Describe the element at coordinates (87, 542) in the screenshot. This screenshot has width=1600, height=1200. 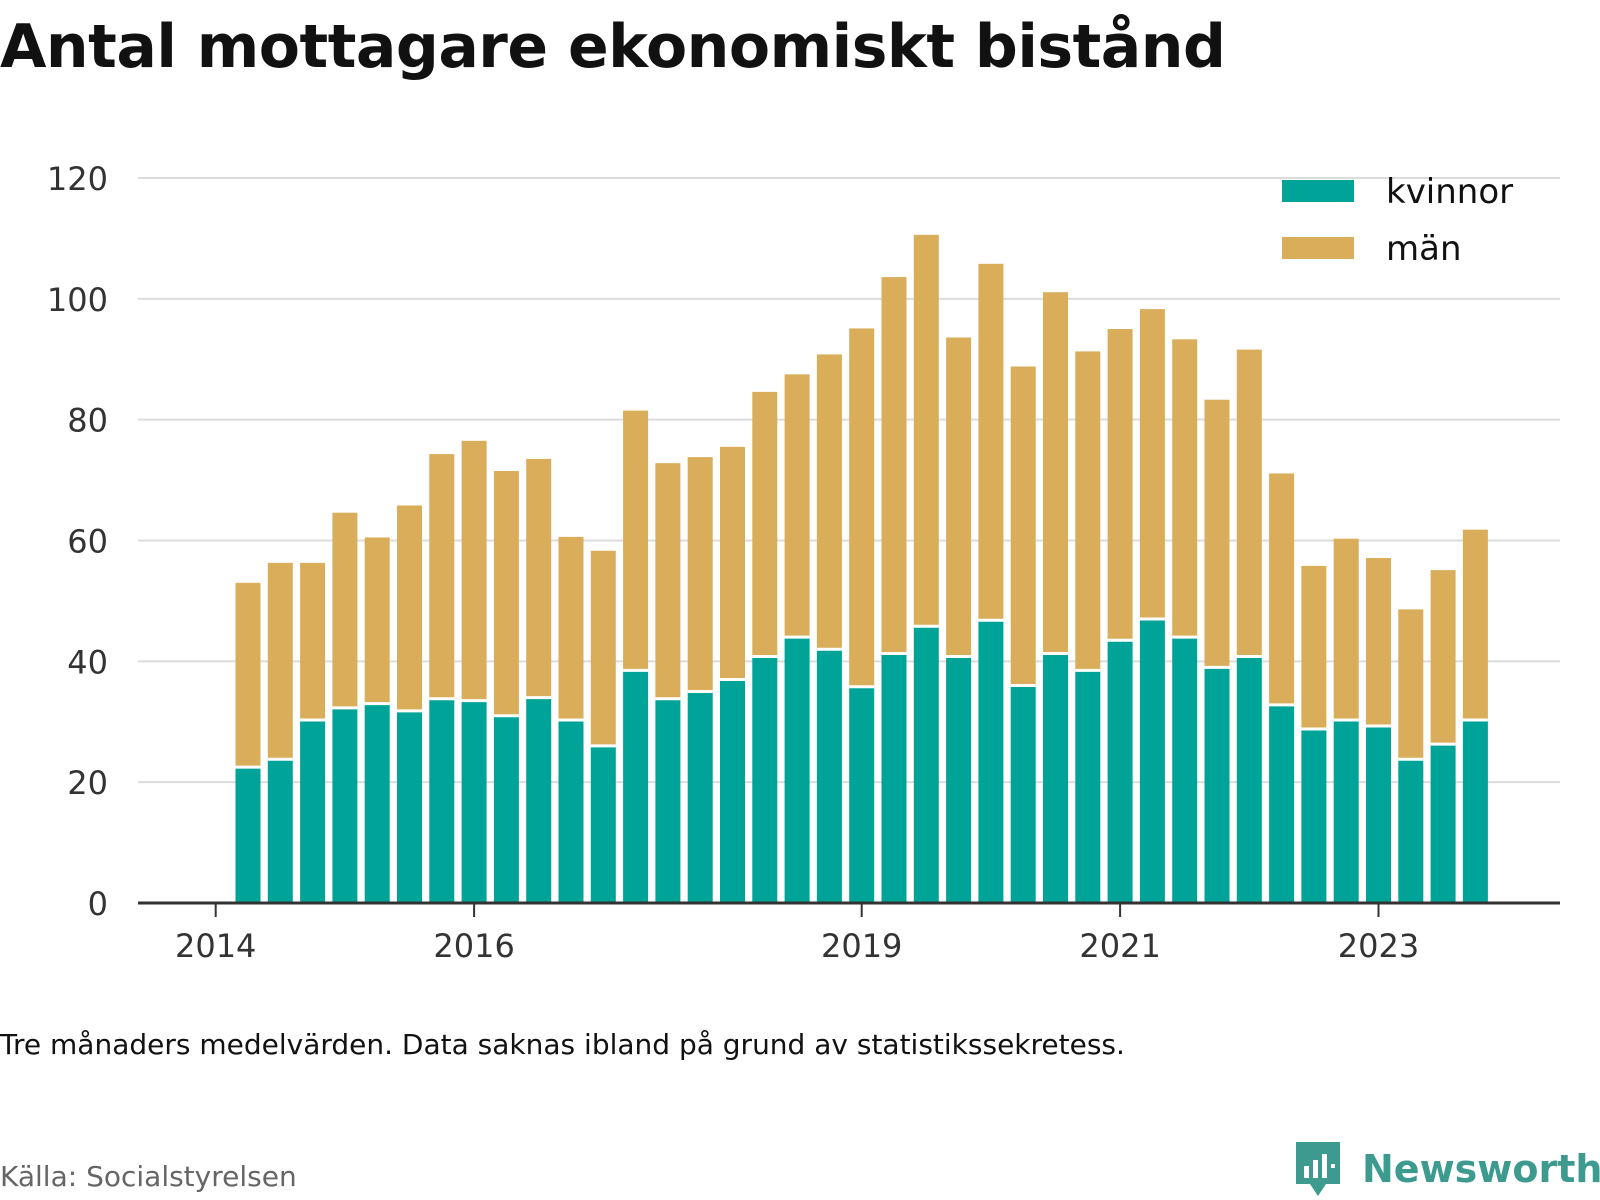
I see `y-tick-label: 60` at that location.